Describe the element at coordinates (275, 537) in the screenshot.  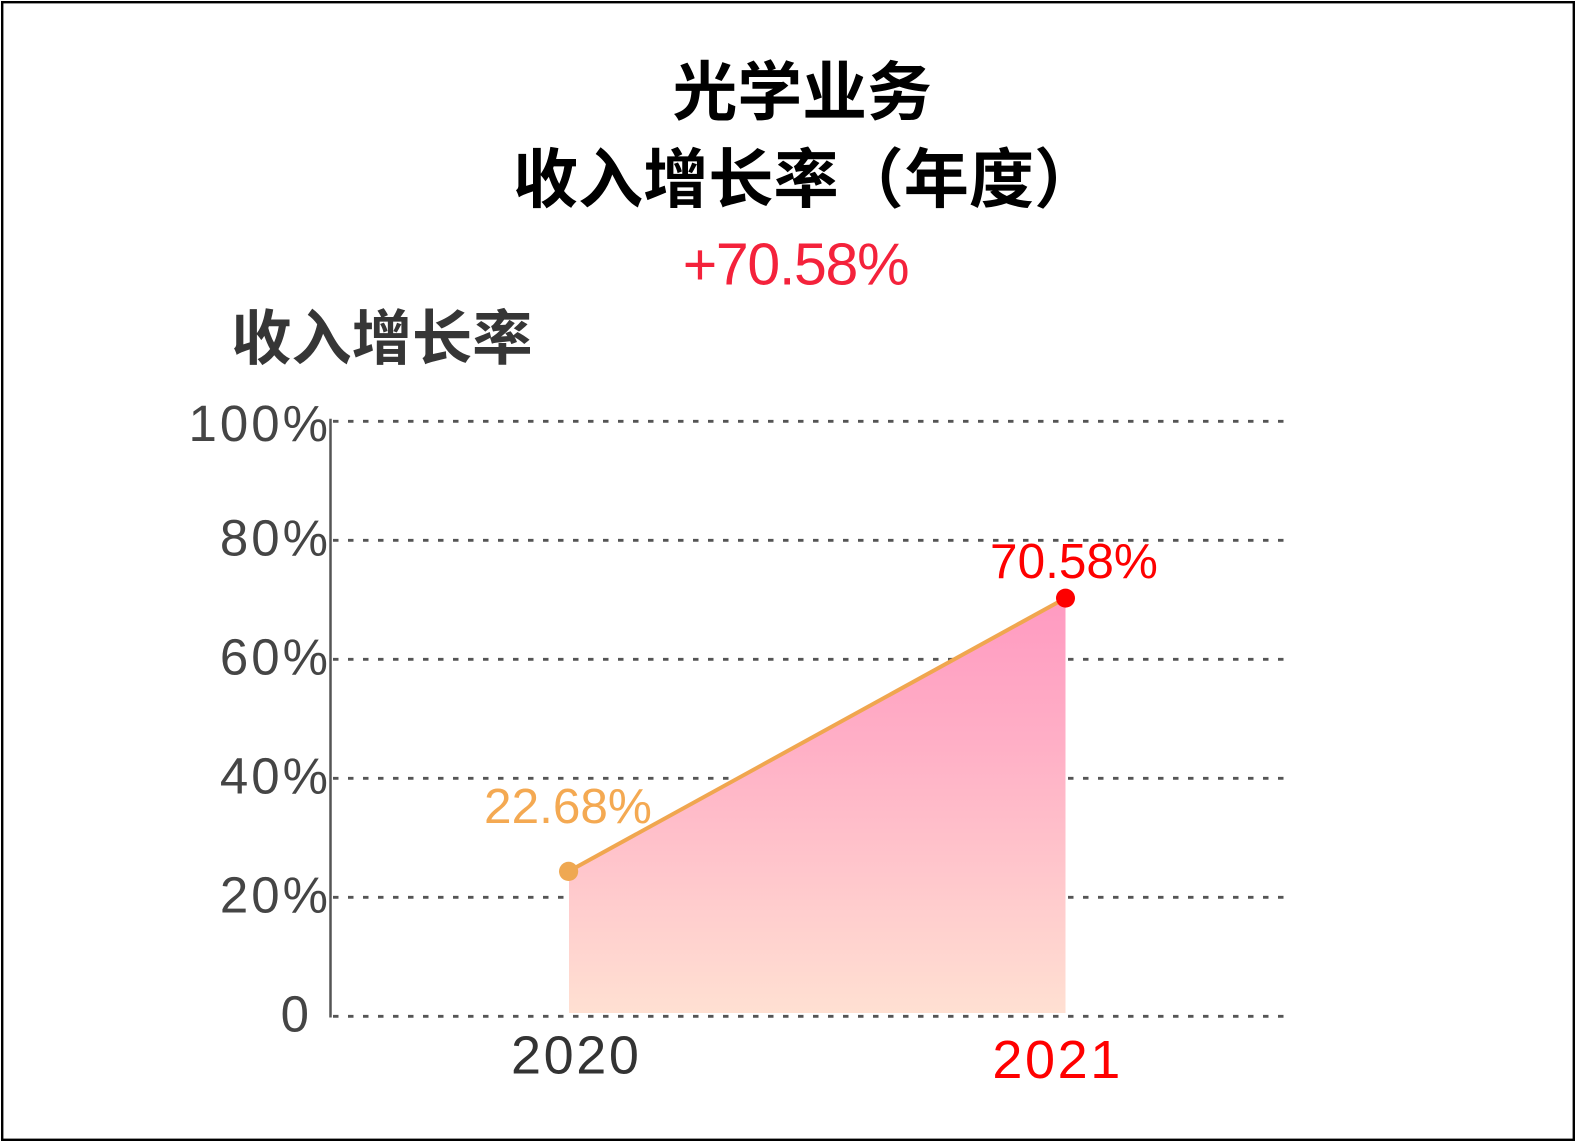
I see `svg-text: 80%` at that location.